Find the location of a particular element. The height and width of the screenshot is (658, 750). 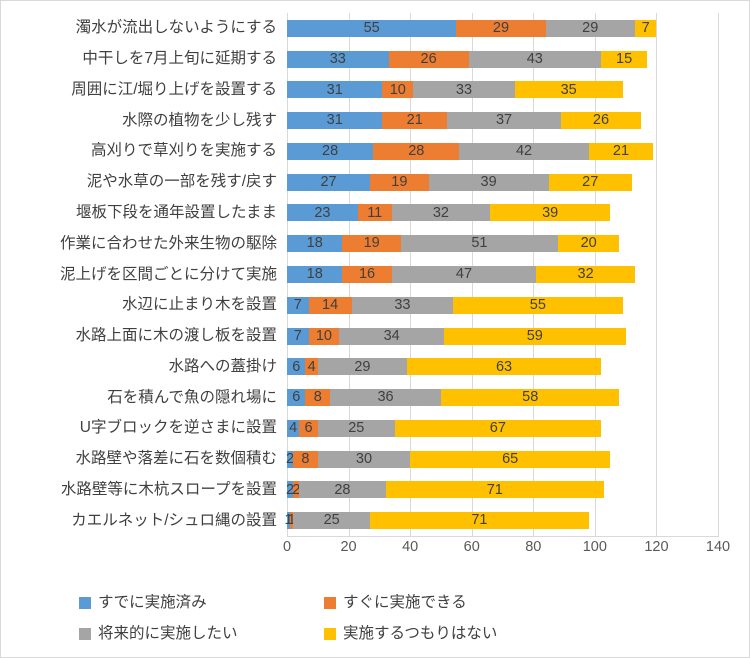

legend-item: すぐに実施できる is located at coordinates (446, 603).